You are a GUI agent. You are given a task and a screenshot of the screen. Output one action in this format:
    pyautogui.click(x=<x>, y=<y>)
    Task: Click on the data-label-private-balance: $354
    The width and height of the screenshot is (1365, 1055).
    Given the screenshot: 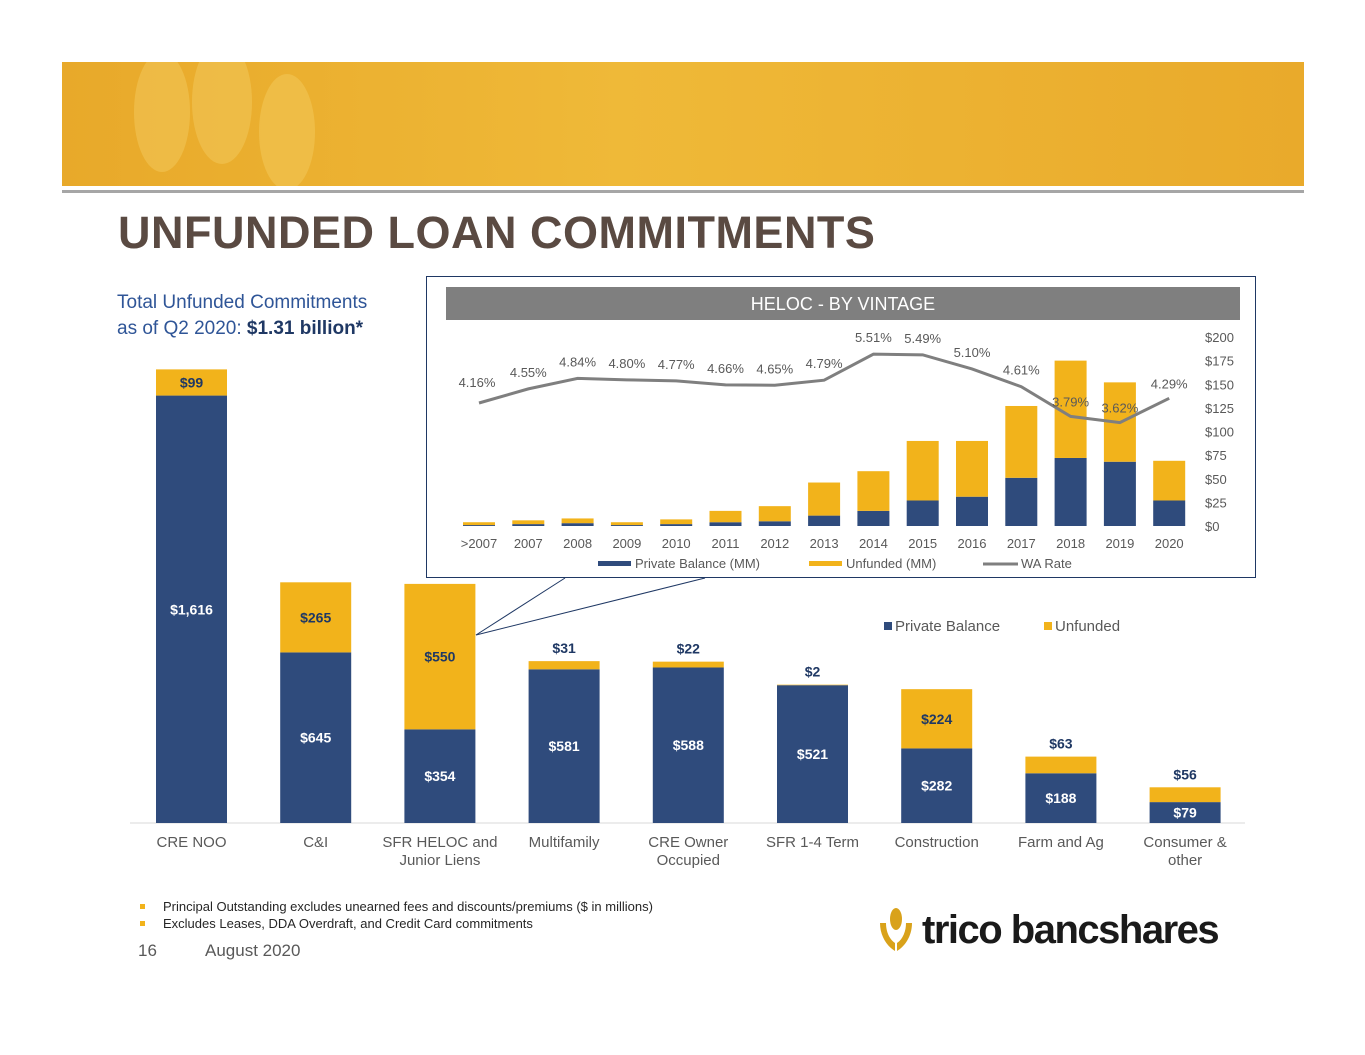 What is the action you would take?
    pyautogui.click(x=439, y=776)
    